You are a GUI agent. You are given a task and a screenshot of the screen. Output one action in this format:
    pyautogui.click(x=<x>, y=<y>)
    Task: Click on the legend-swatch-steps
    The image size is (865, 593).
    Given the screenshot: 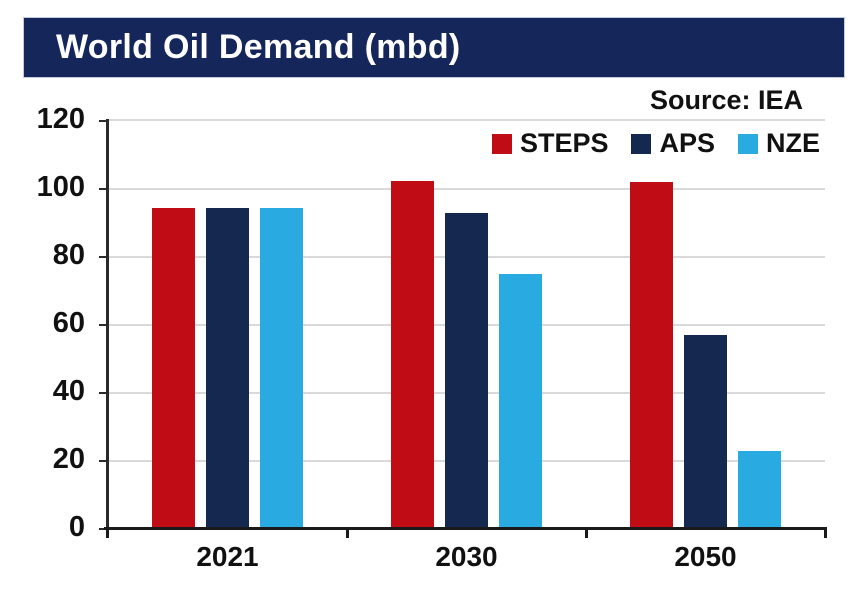 What is the action you would take?
    pyautogui.click(x=501, y=143)
    